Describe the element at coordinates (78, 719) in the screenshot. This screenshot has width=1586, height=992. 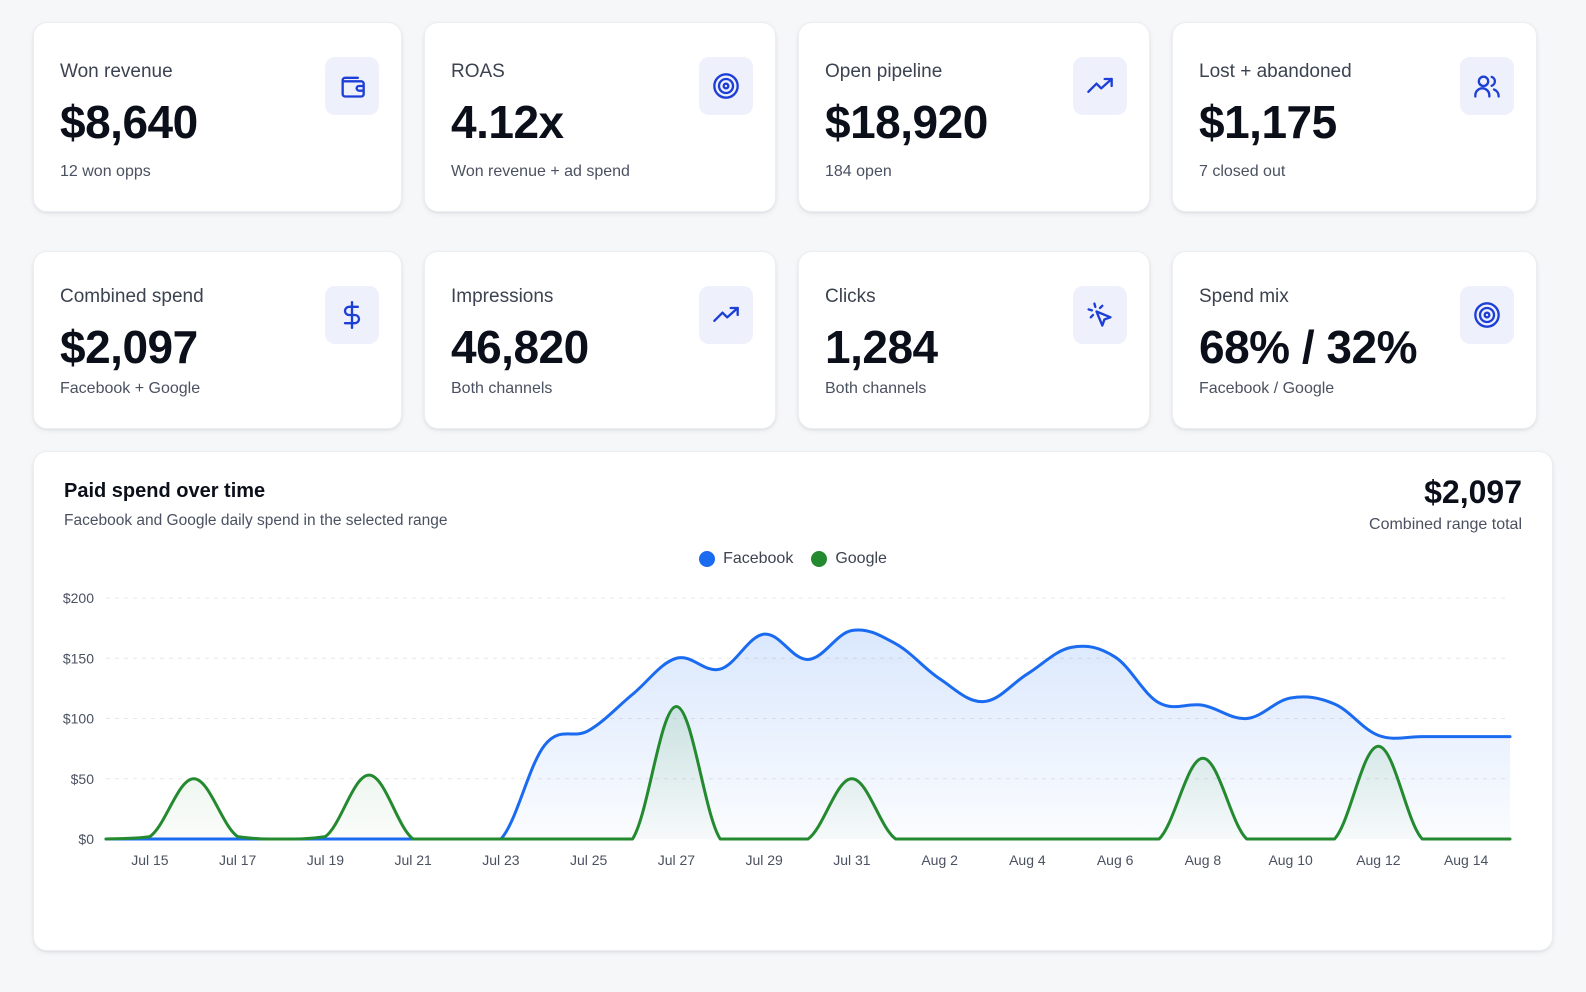
I see `y-tick-label: $100` at that location.